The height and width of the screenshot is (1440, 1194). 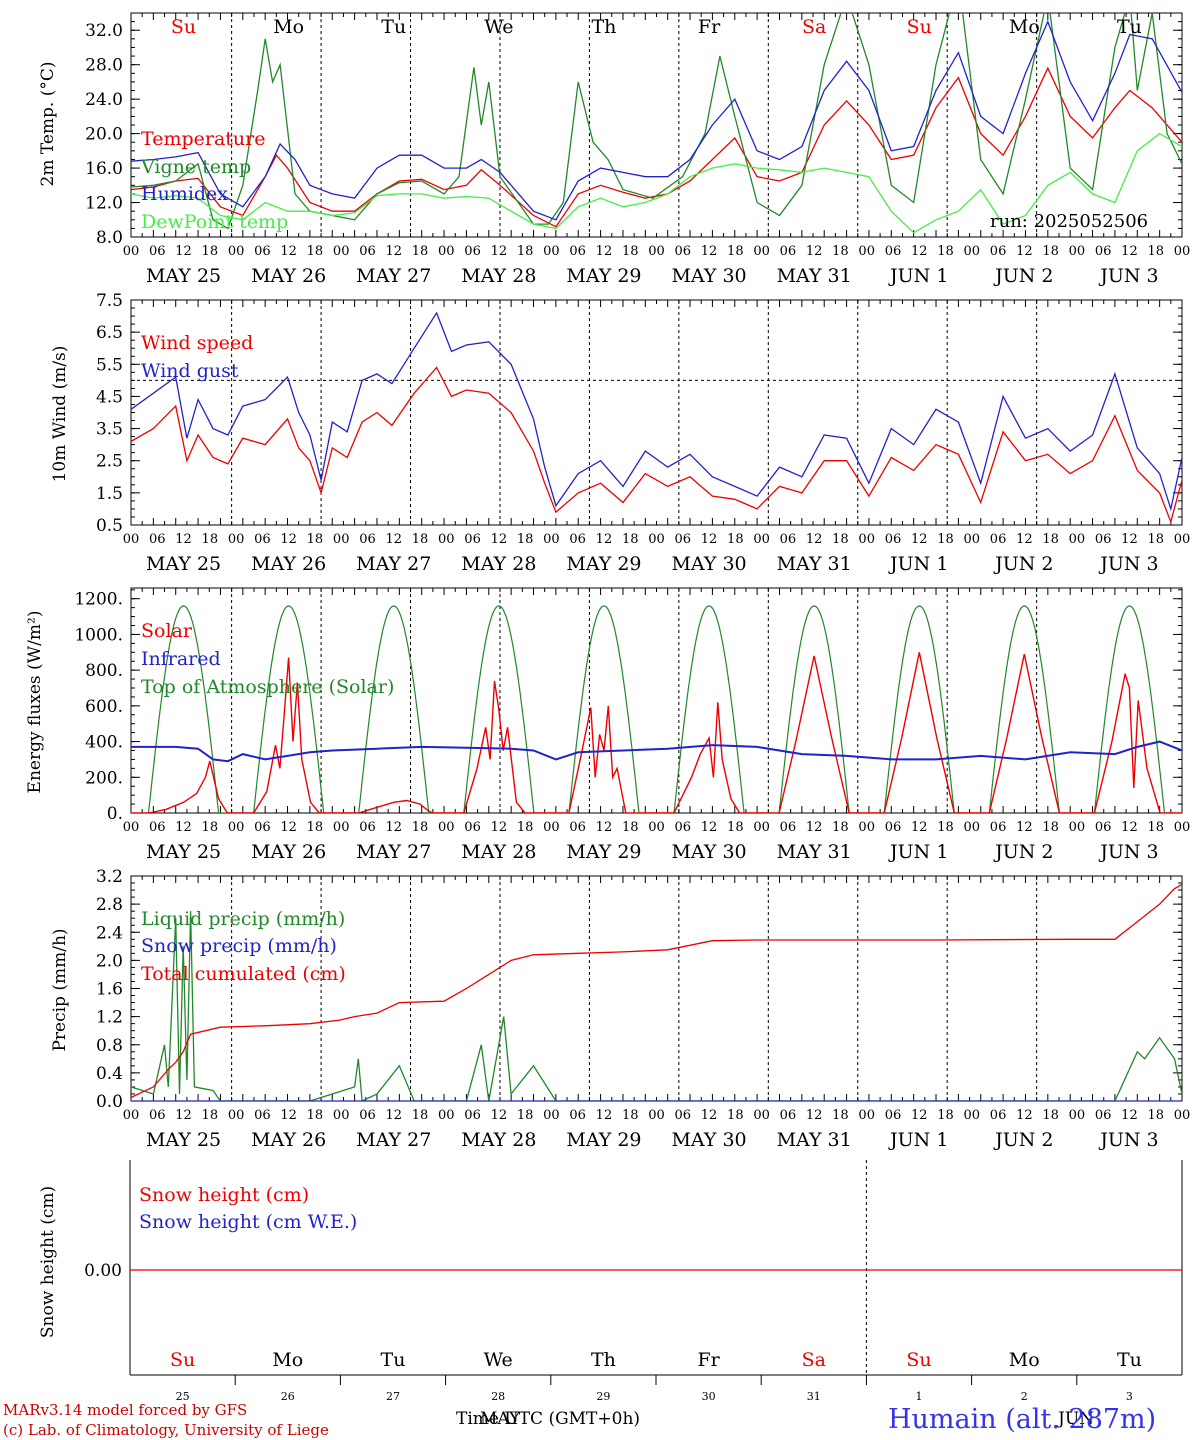 What do you see at coordinates (239, 946) in the screenshot?
I see `legend-snow-precip: Snow precip (mm/h)` at bounding box center [239, 946].